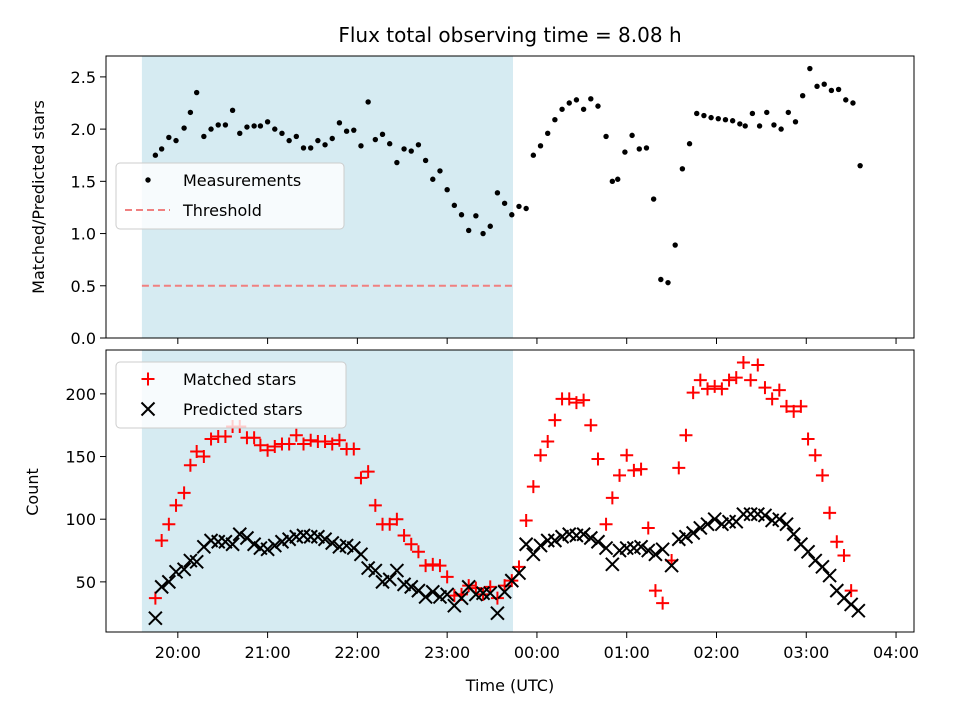 The height and width of the screenshot is (720, 960). Describe the element at coordinates (447, 652) in the screenshot. I see `x-tick-label: 23:00` at that location.